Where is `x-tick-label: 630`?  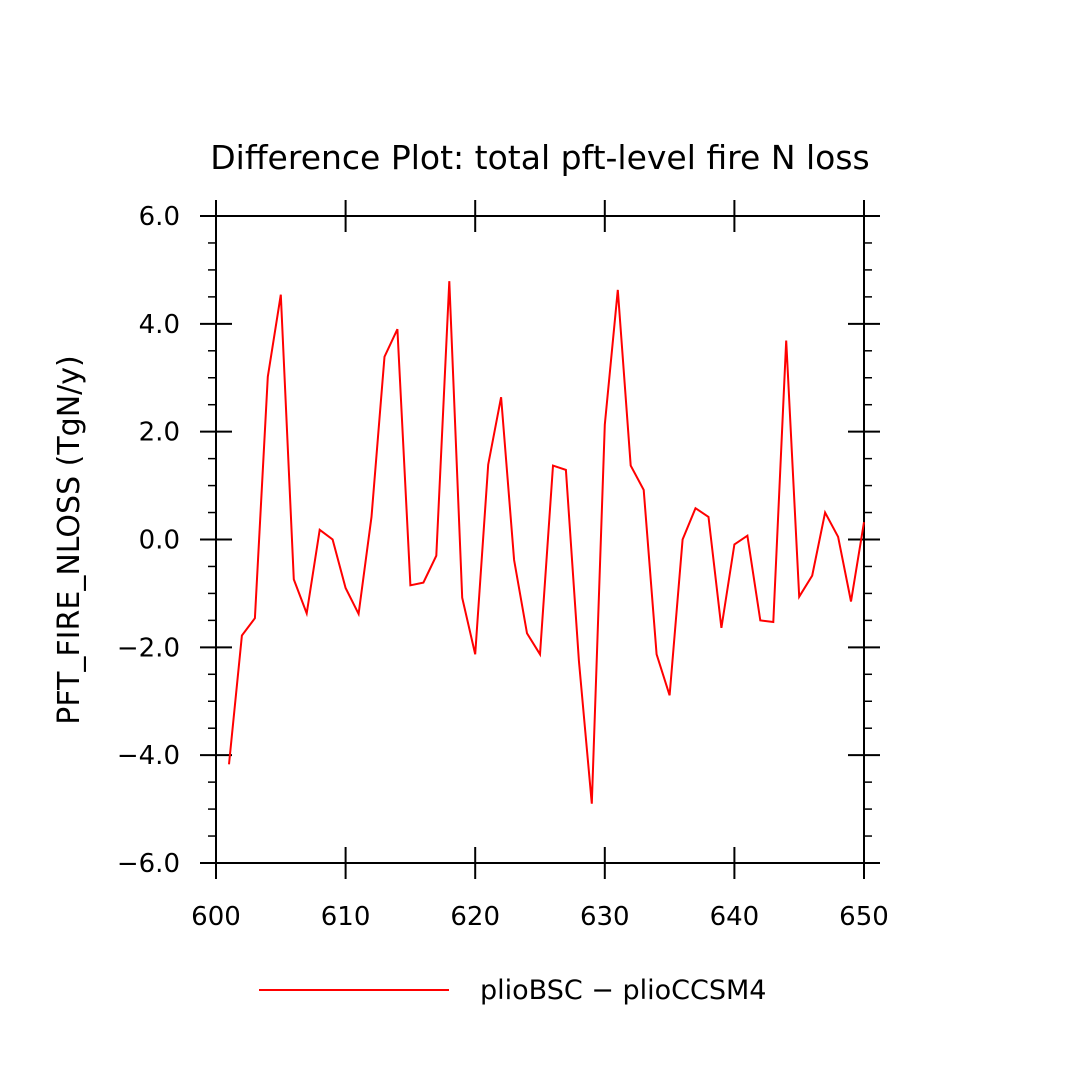 x-tick-label: 630 is located at coordinates (605, 917).